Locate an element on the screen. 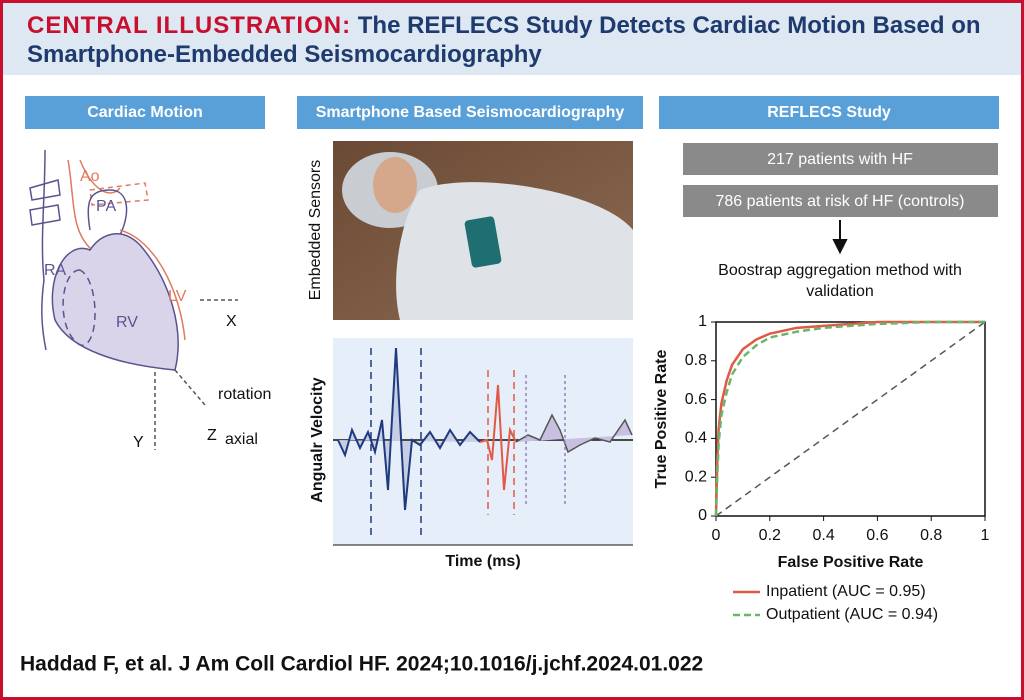  panel-title: Cardiac Motion is located at coordinates (145, 112).